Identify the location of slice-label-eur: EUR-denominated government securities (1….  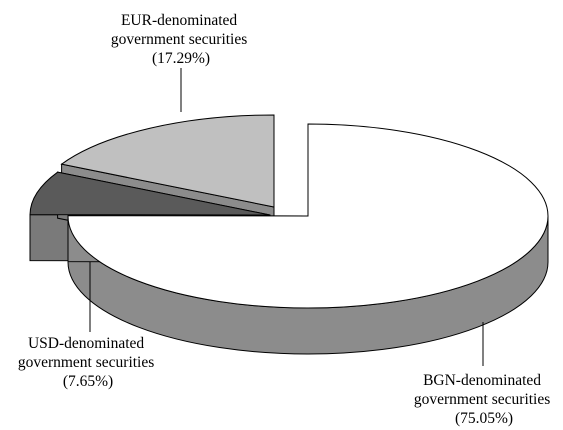
(181, 39).